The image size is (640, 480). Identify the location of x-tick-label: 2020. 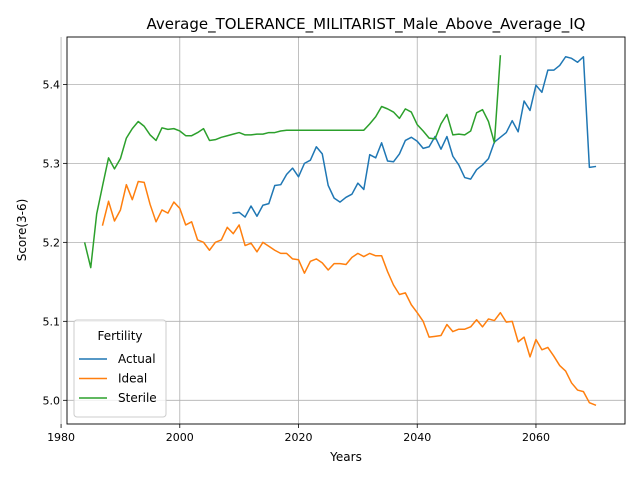
(299, 437).